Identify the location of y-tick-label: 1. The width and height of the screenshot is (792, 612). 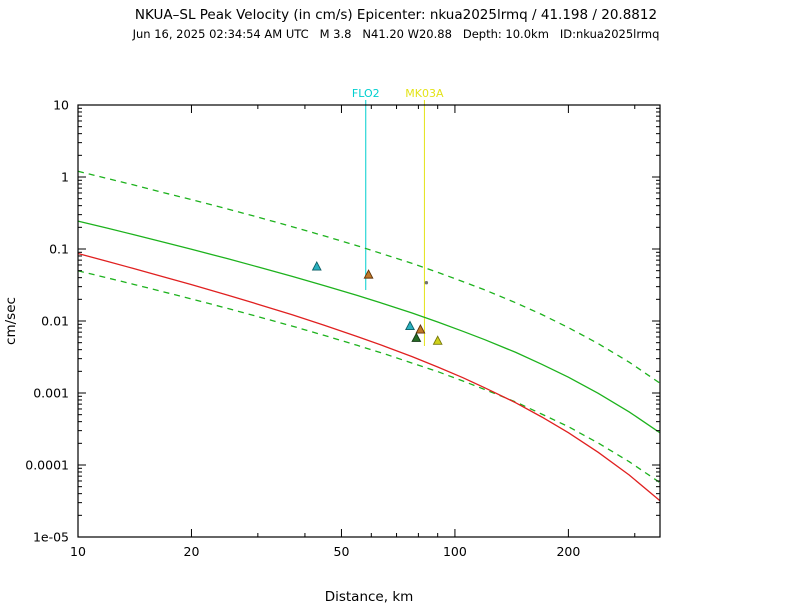
(65, 177).